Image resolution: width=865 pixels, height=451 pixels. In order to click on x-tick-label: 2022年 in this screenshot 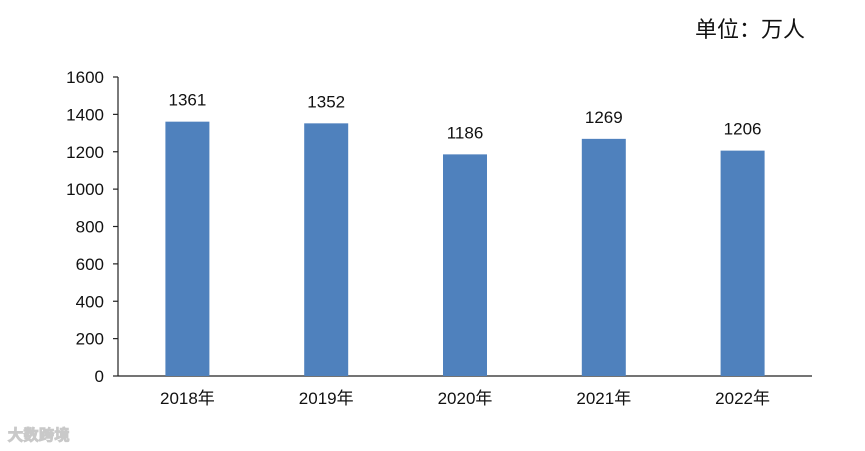, I will do `click(742, 398)`.